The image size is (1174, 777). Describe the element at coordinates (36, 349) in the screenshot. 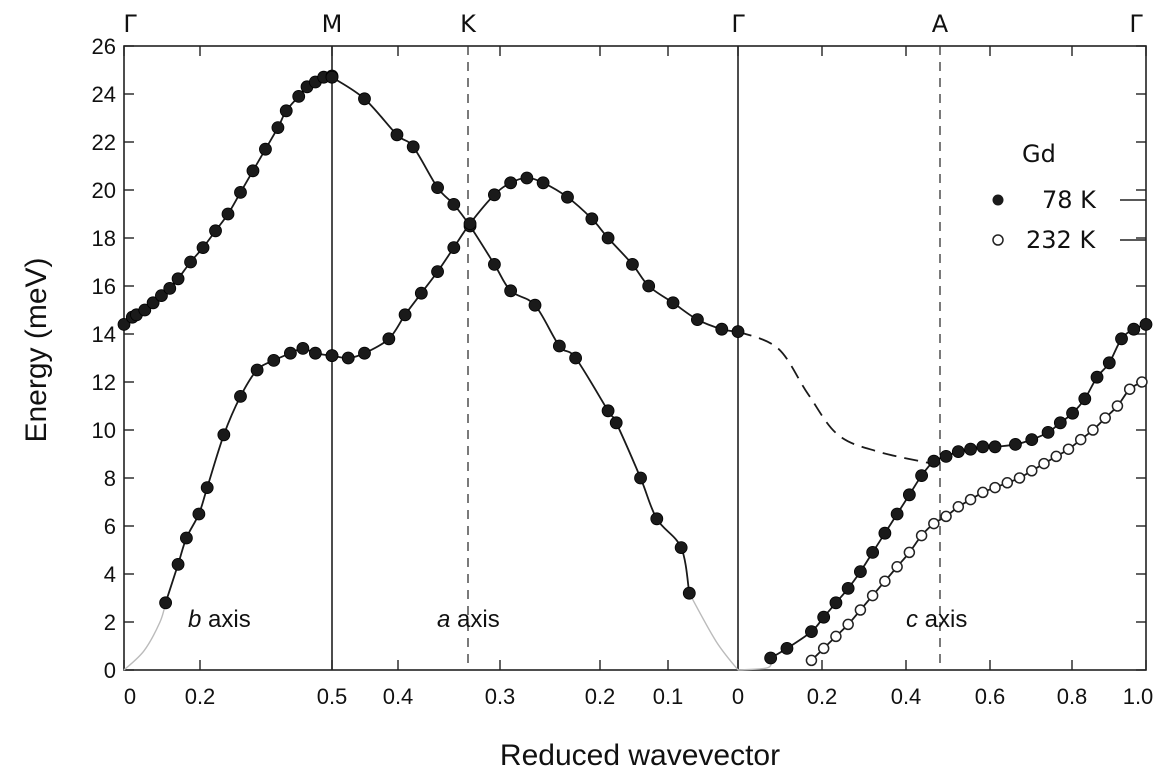

I see `y-axis-label: Energy (meV)` at that location.